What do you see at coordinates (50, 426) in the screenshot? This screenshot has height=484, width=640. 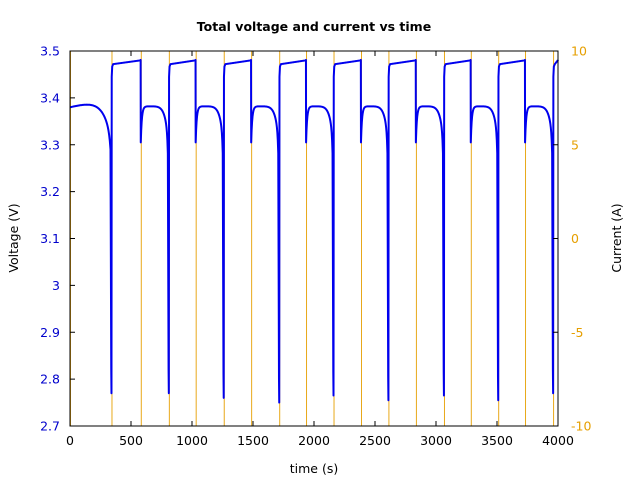 I see `y-tick-label: 2.7` at bounding box center [50, 426].